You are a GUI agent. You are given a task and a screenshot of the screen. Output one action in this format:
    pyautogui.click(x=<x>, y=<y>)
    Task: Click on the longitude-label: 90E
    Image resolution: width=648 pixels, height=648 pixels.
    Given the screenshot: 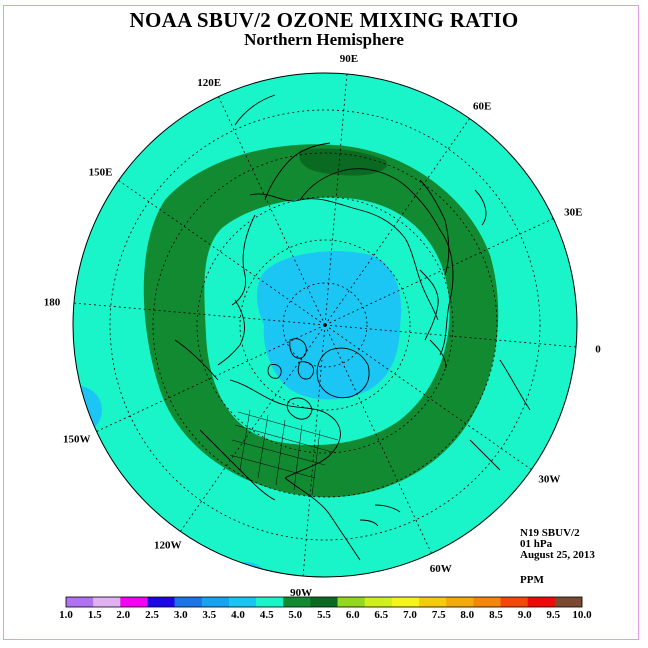 What is the action you would take?
    pyautogui.click(x=349, y=59)
    